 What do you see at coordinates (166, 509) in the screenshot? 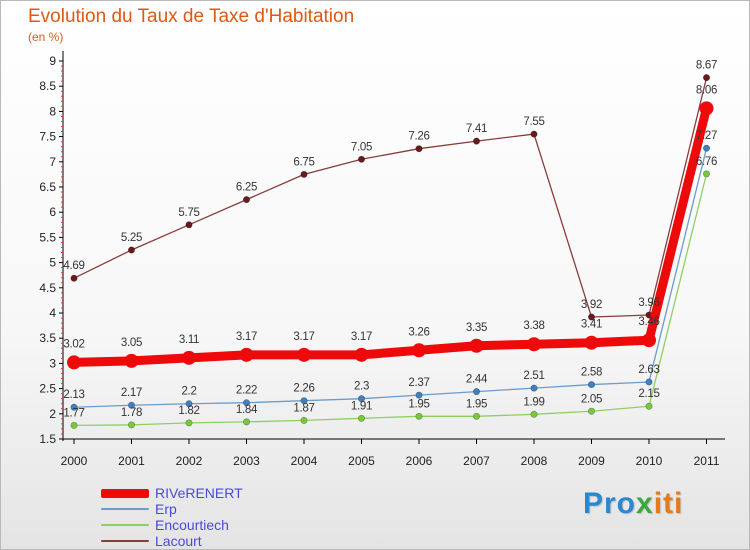
I see `legend-label: Erp` at bounding box center [166, 509].